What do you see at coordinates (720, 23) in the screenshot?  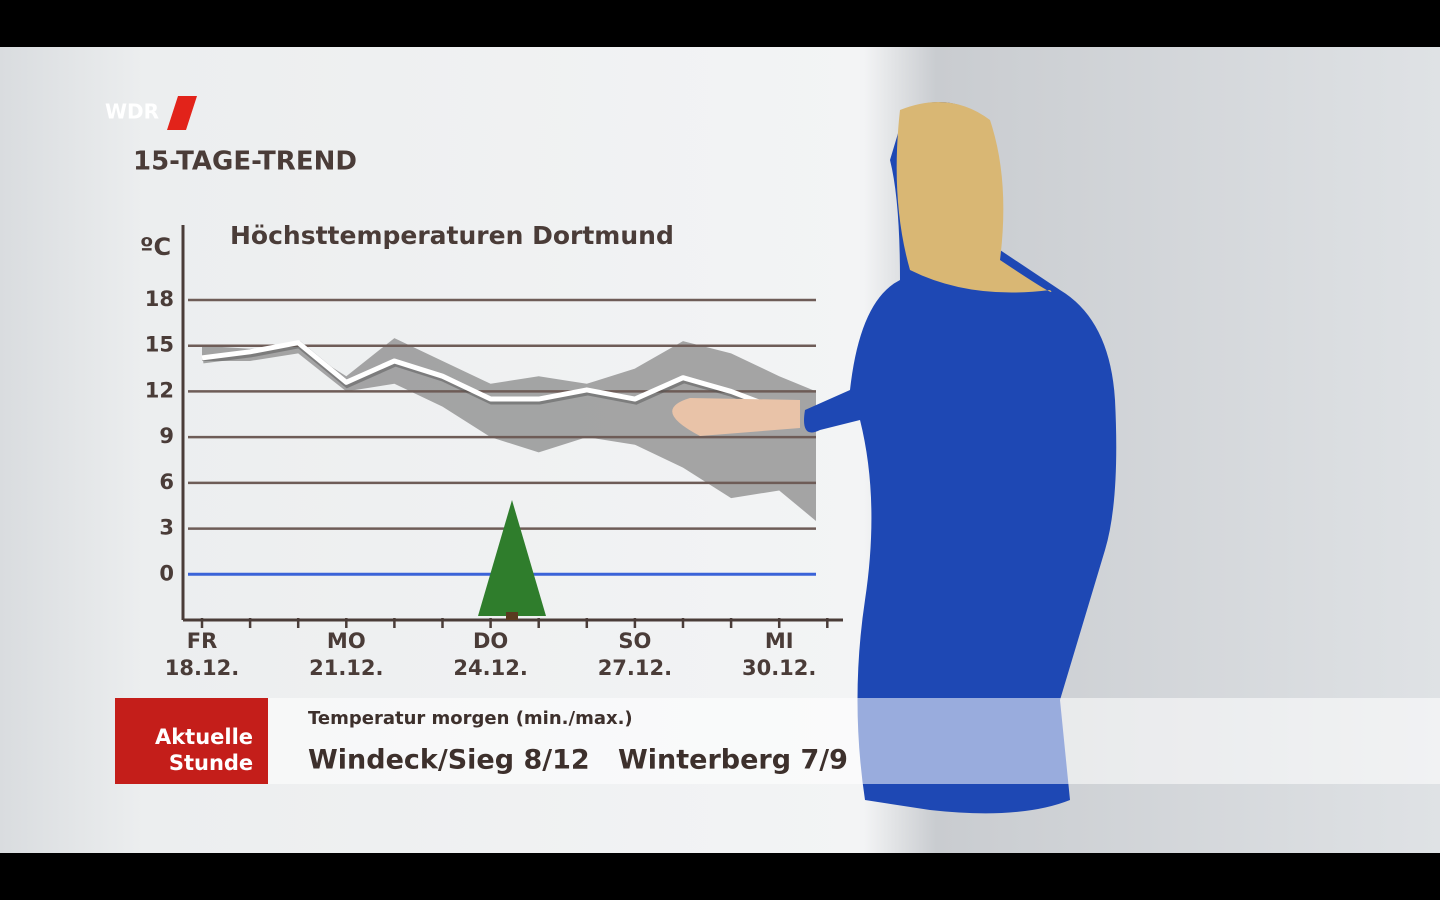 I see `letterbox-top` at bounding box center [720, 23].